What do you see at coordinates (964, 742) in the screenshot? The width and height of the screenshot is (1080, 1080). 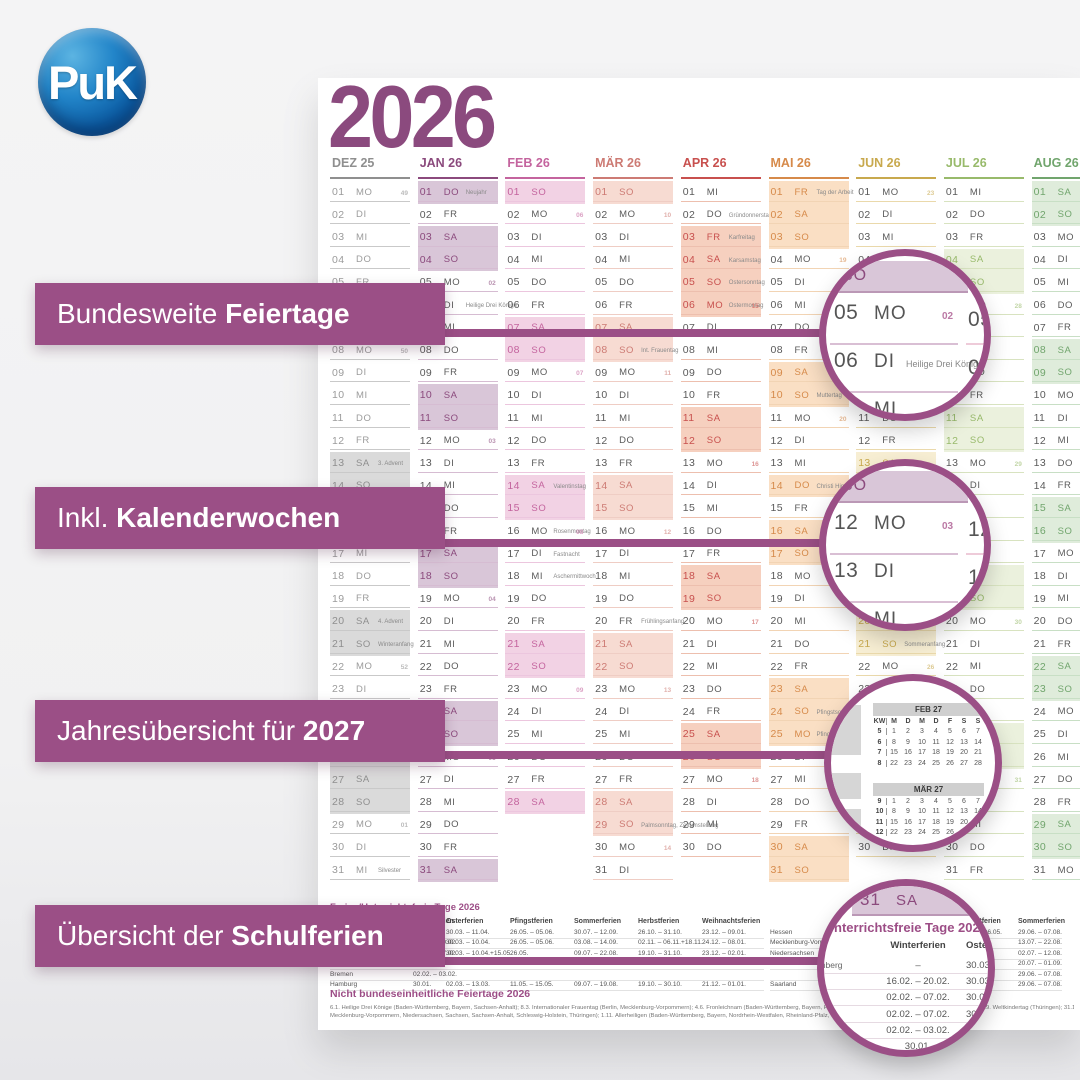 I see `mini-day: 13` at bounding box center [964, 742].